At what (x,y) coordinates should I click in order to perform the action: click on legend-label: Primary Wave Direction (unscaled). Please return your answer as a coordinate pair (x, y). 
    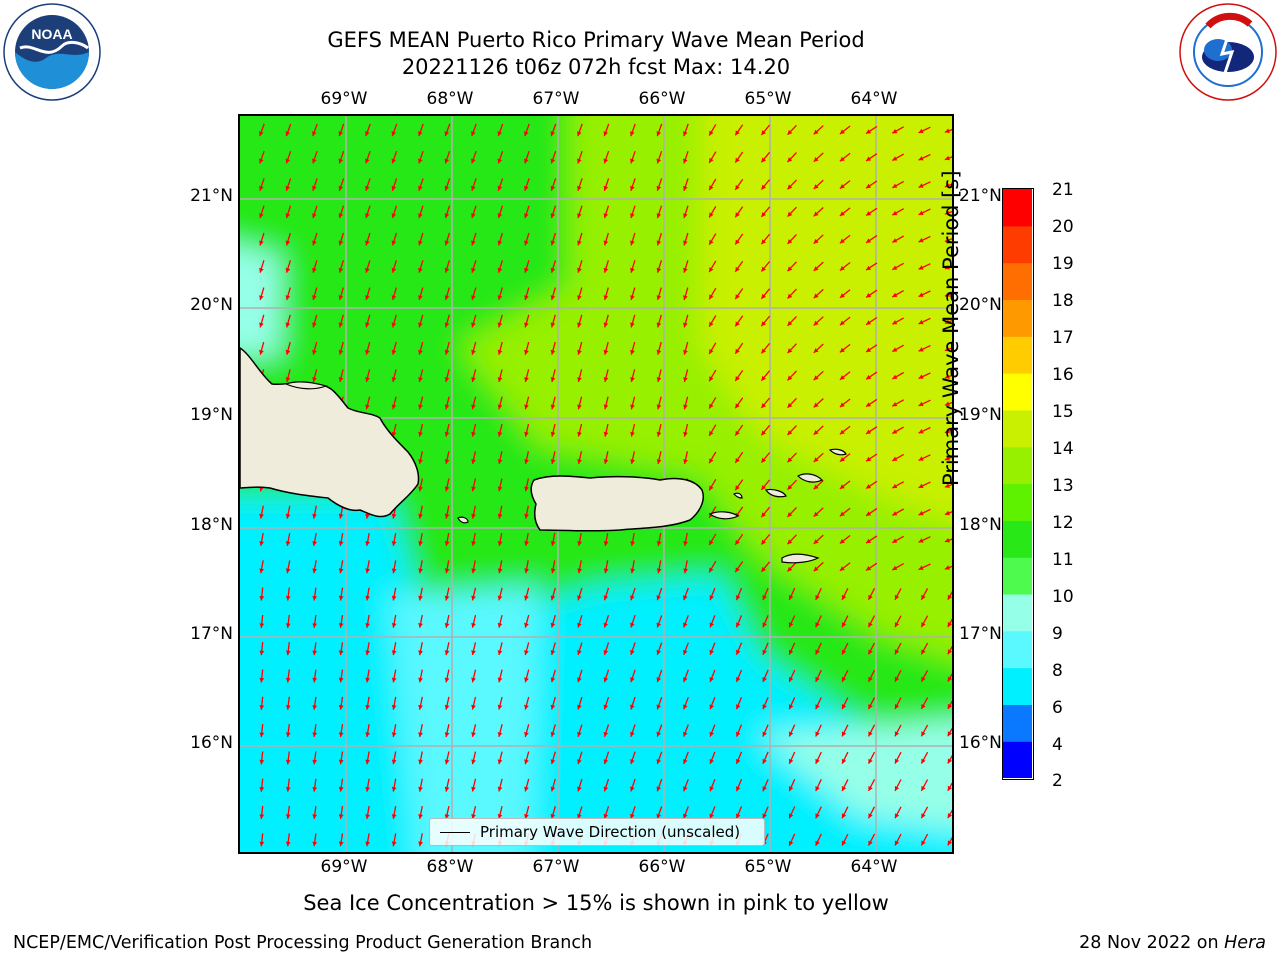
    Looking at the image, I should click on (610, 832).